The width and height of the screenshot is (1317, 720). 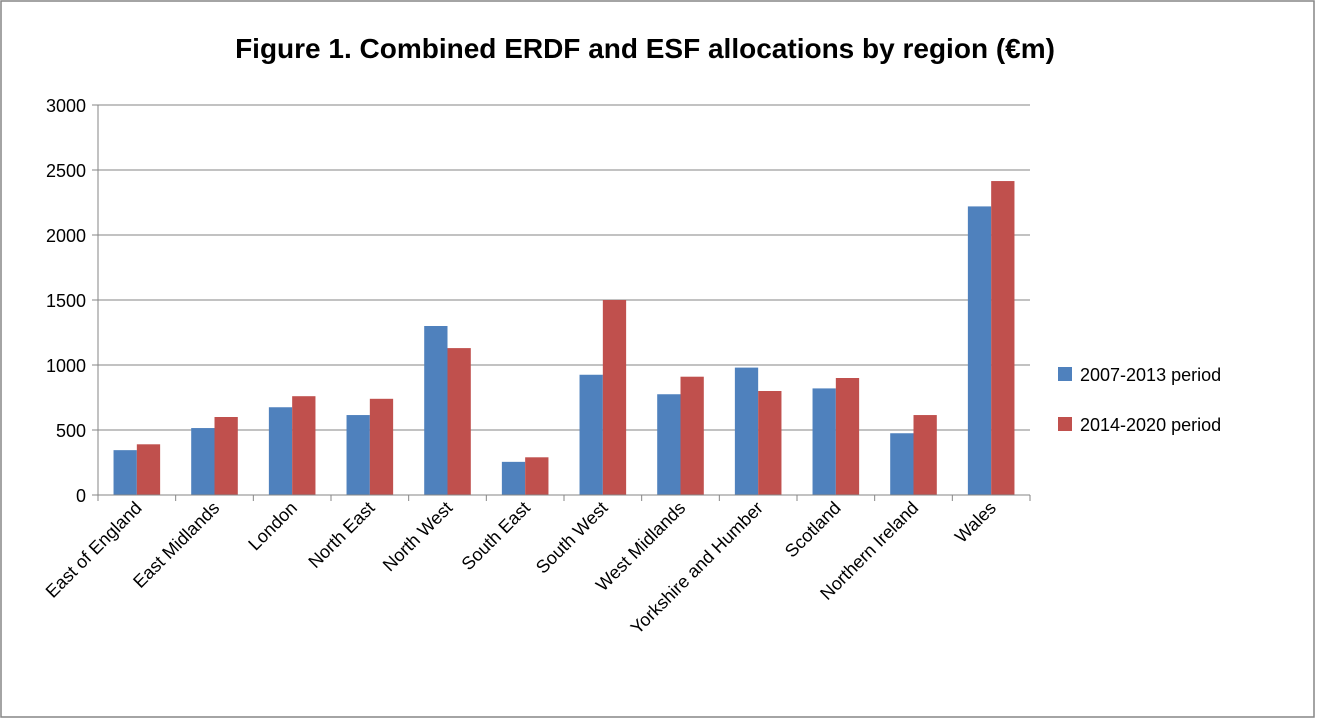 What do you see at coordinates (66, 236) in the screenshot?
I see `y-tick-label: 2000` at bounding box center [66, 236].